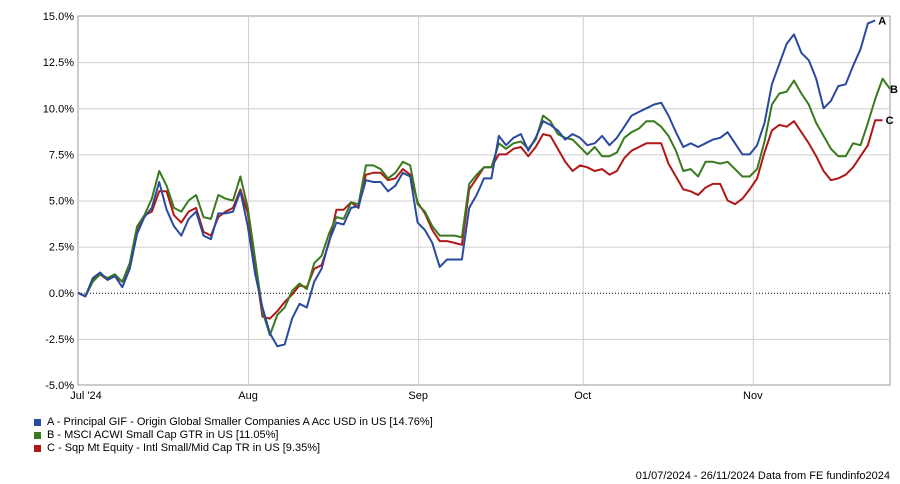  I want to click on series-end-label-b: B, so click(894, 90).